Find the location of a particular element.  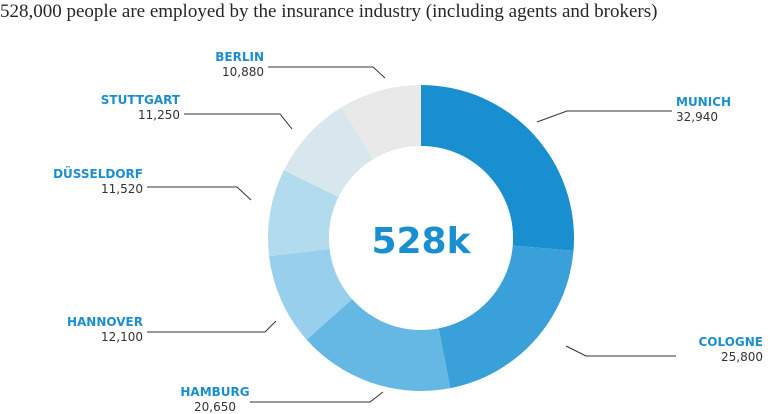

slice-value-label: 11,520 is located at coordinates (122, 189).